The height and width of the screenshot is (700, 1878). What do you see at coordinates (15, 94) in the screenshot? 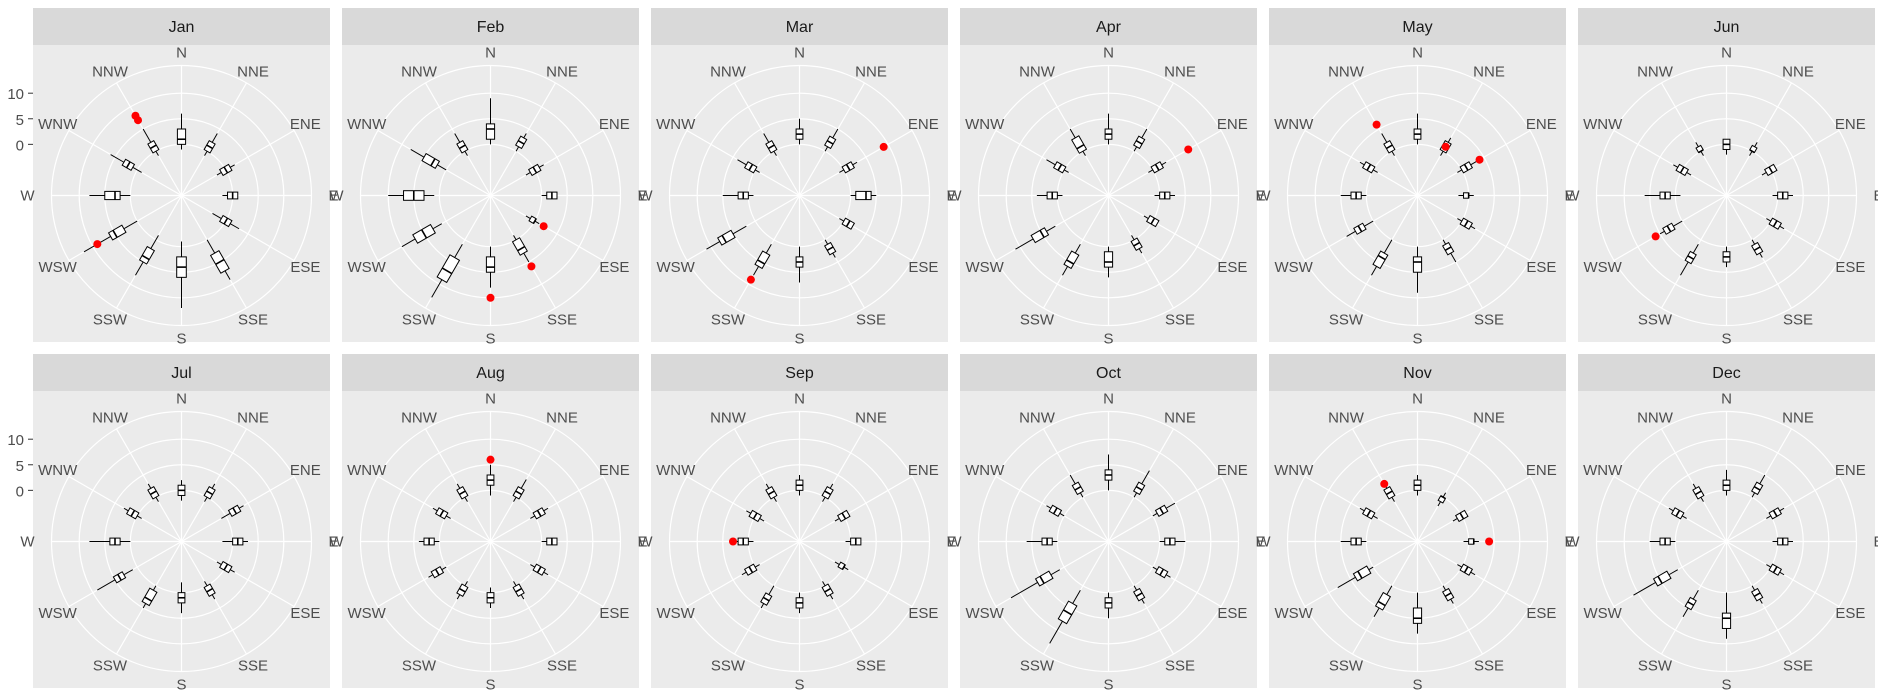
I see `radial-tick-label: 10` at bounding box center [15, 94].